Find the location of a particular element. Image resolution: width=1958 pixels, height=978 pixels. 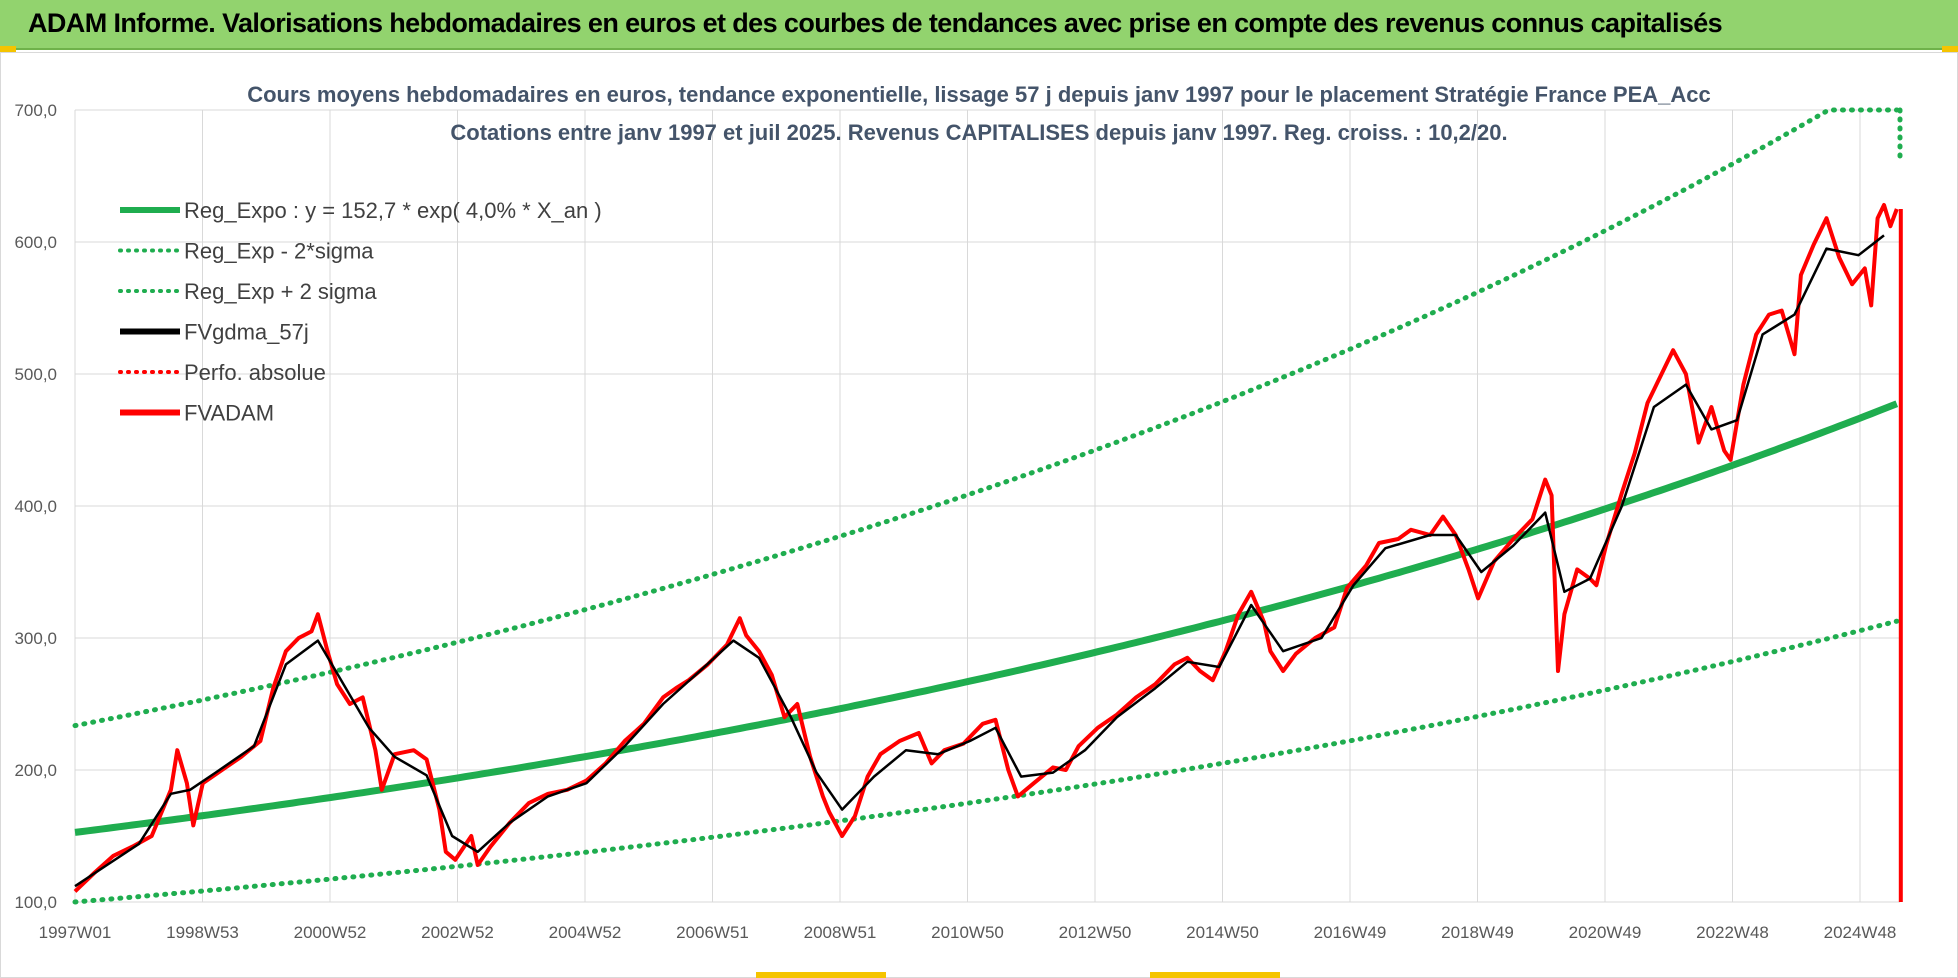

y-tick-label: 500,0 is located at coordinates (35, 374).